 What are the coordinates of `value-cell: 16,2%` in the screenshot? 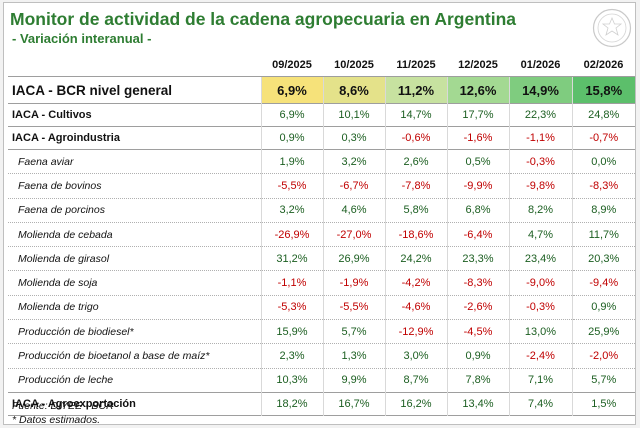 It's located at (415, 404).